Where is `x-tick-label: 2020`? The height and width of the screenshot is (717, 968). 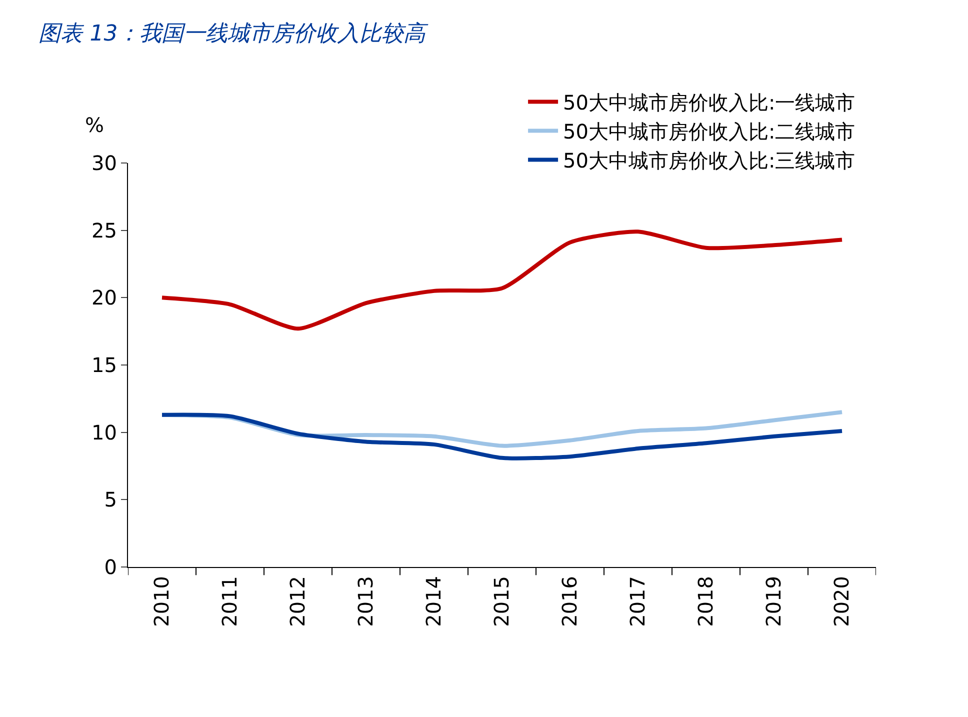
x-tick-label: 2020 is located at coordinates (842, 601).